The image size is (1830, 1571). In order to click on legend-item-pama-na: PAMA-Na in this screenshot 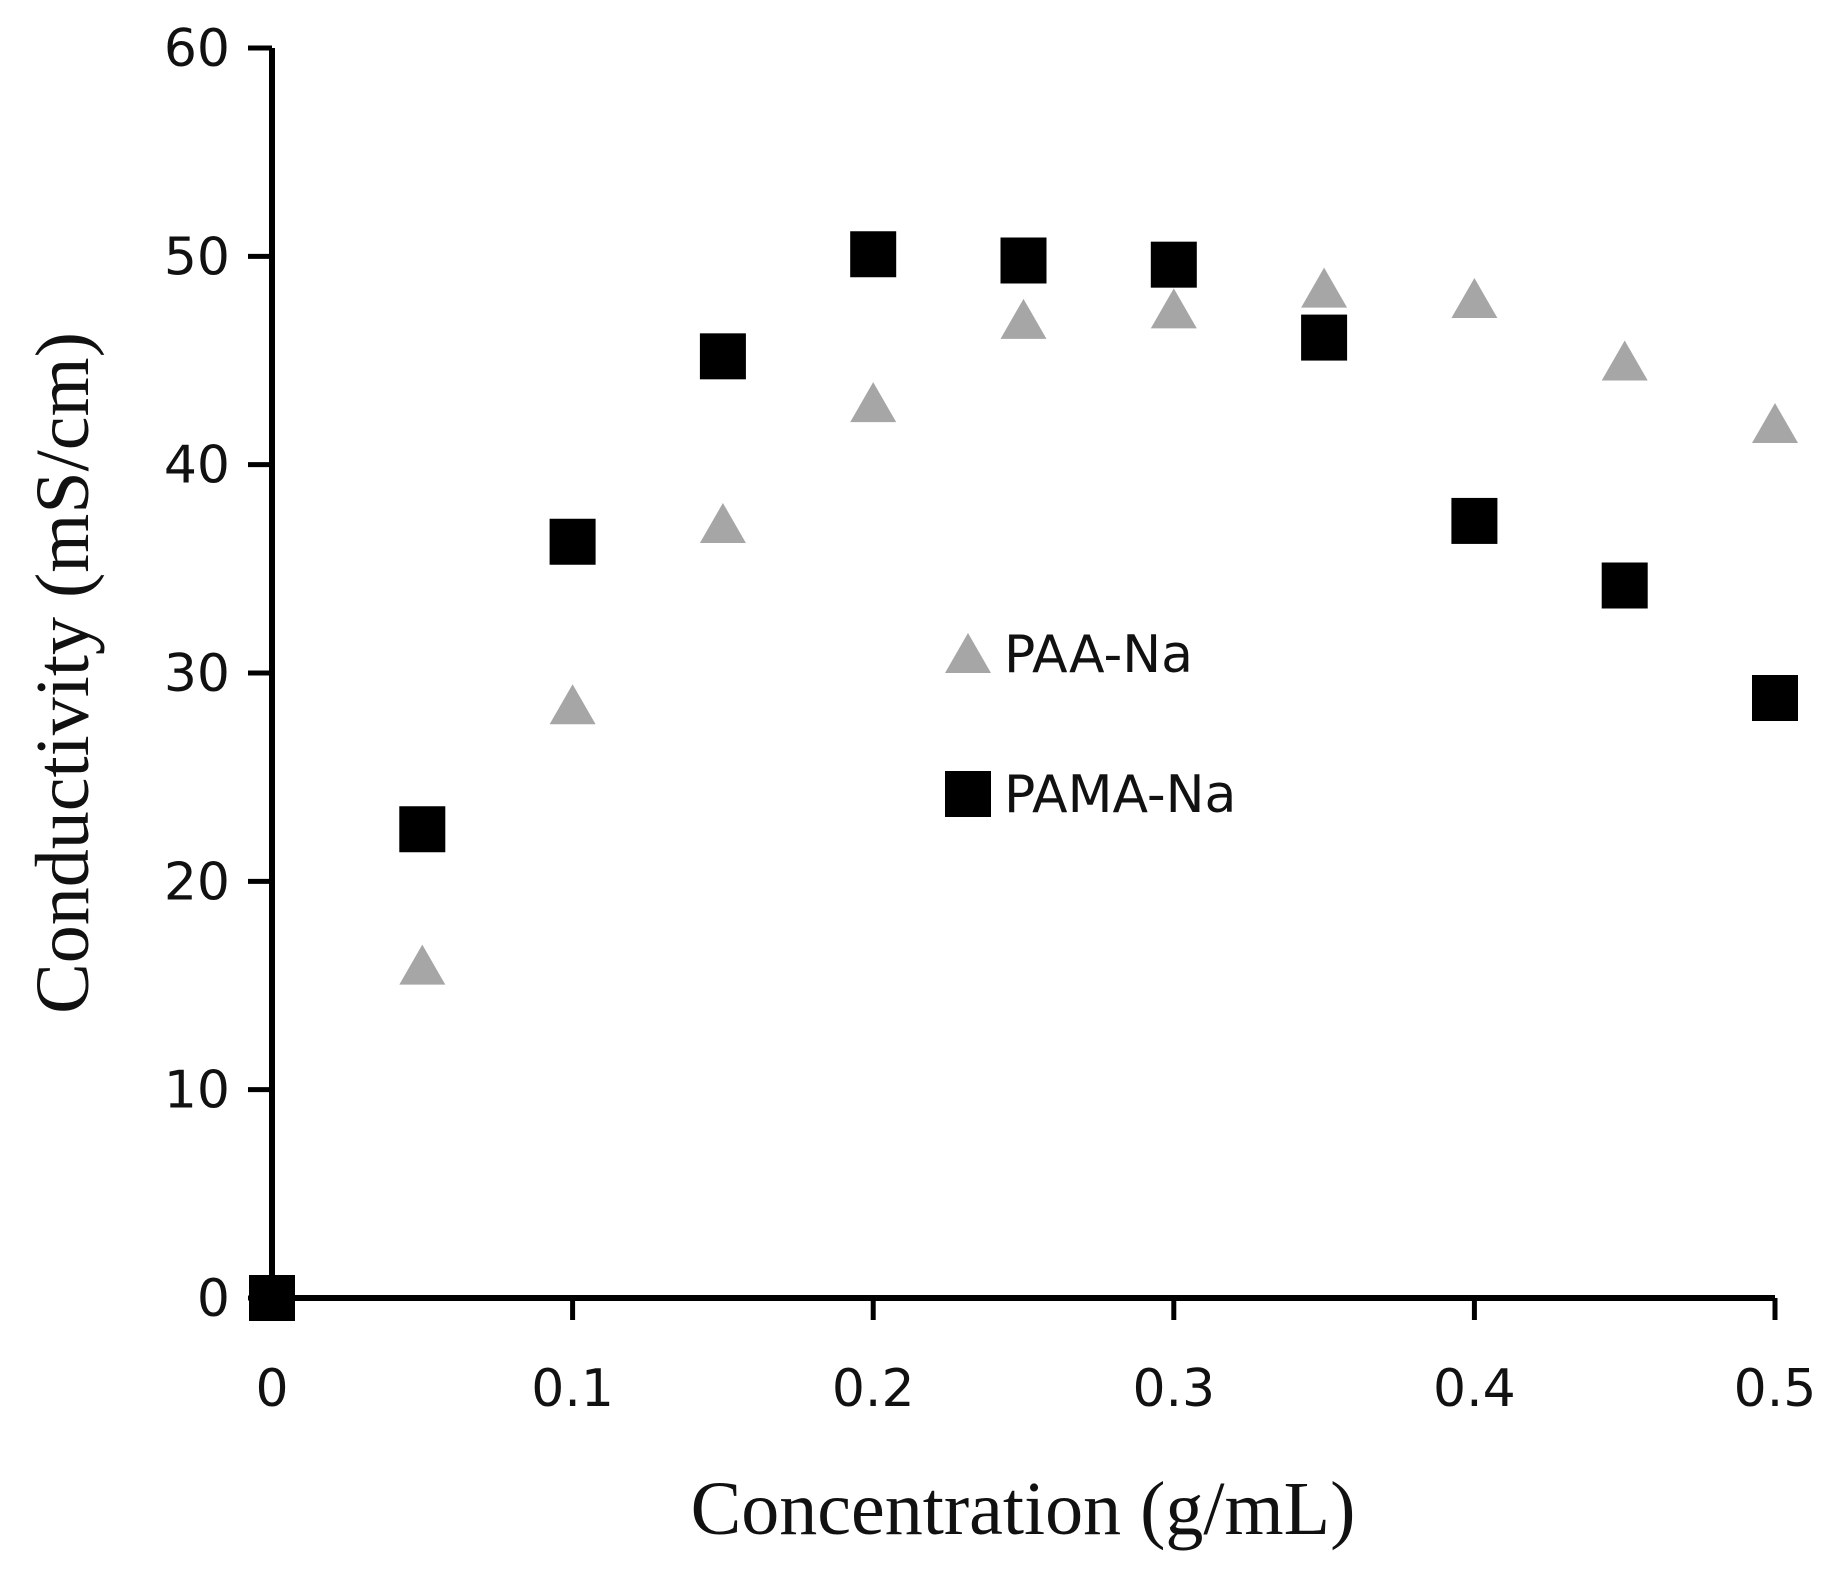, I will do `click(1090, 795)`.